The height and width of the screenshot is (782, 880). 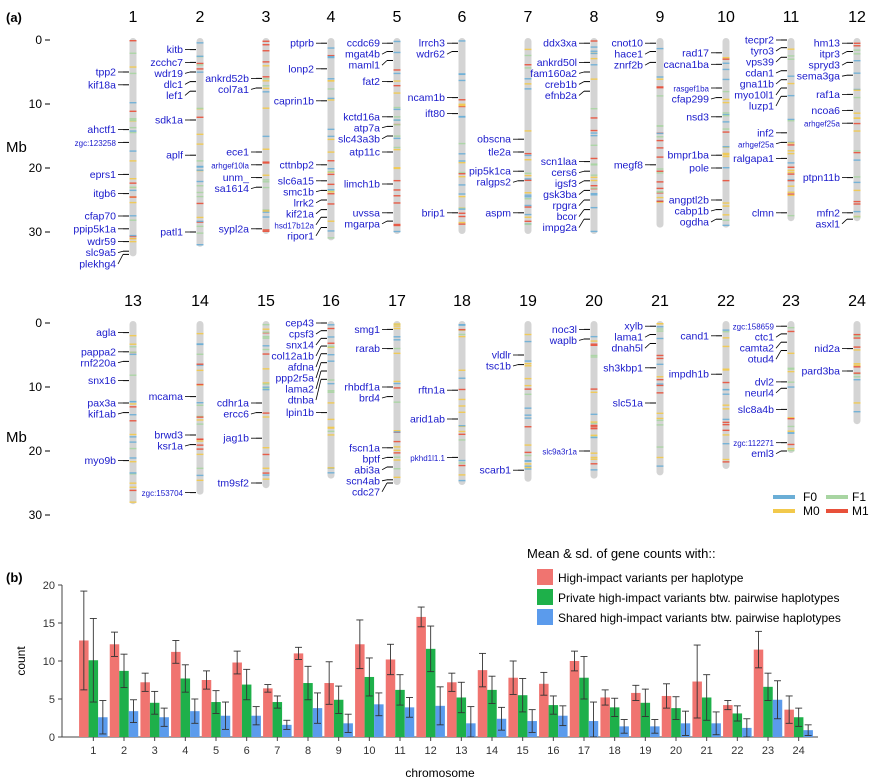 I want to click on gene-label: brip1, so click(x=434, y=213).